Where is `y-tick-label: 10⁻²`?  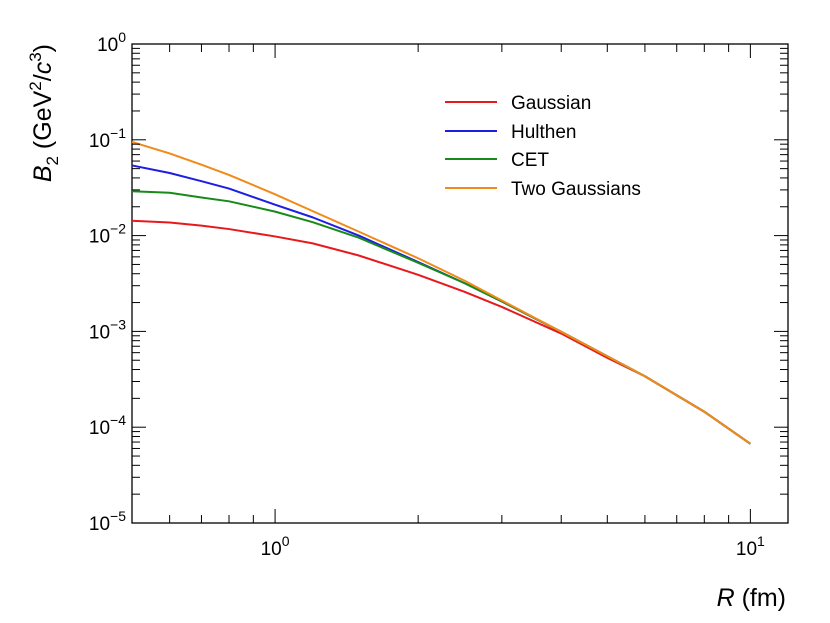
y-tick-label: 10⁻² is located at coordinates (107, 234).